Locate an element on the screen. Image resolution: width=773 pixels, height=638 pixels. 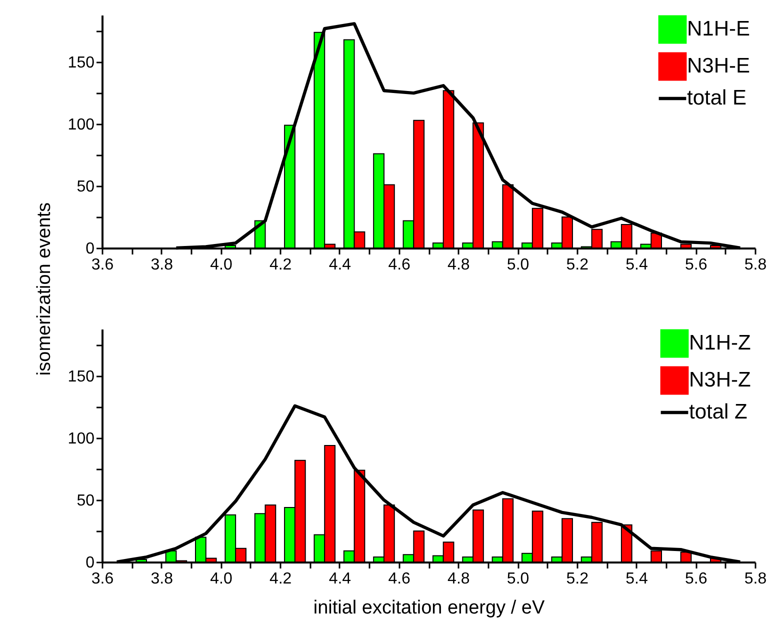
legend-label: N3H-Z is located at coordinates (720, 380).